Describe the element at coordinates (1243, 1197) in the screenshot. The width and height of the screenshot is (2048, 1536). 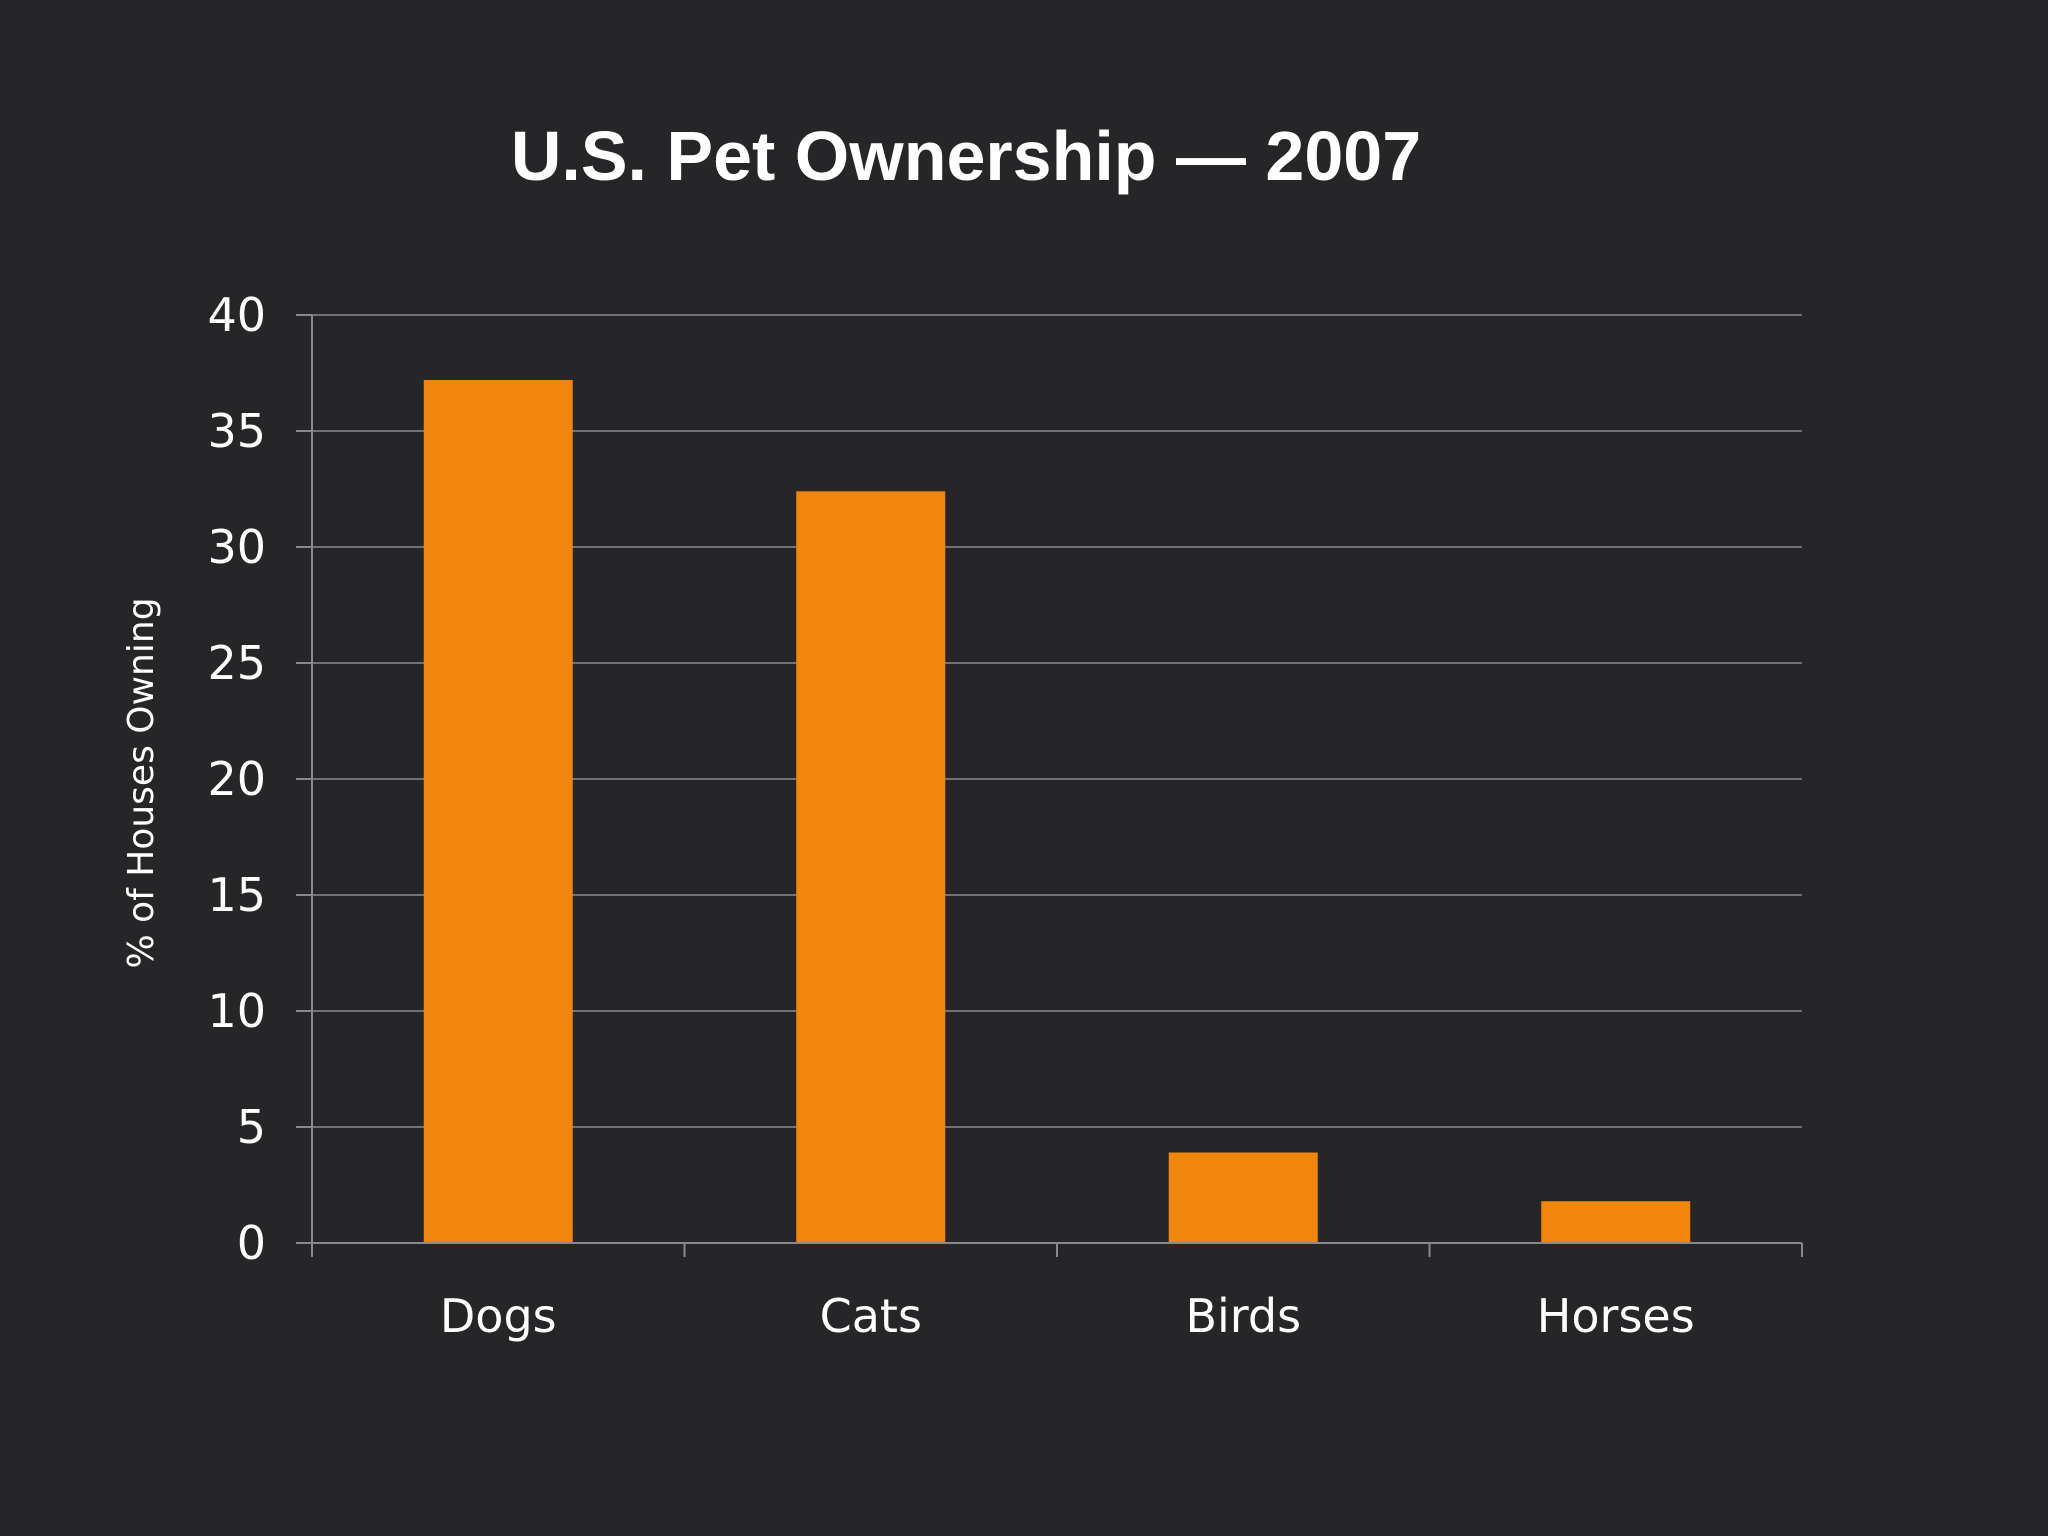
I see `bar-birds` at that location.